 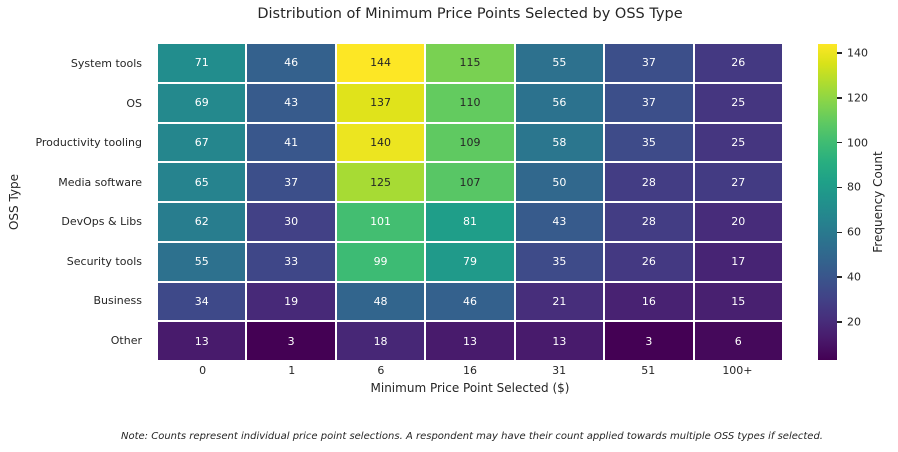 What do you see at coordinates (291, 301) in the screenshot?
I see `heatmap-cell: 19` at bounding box center [291, 301].